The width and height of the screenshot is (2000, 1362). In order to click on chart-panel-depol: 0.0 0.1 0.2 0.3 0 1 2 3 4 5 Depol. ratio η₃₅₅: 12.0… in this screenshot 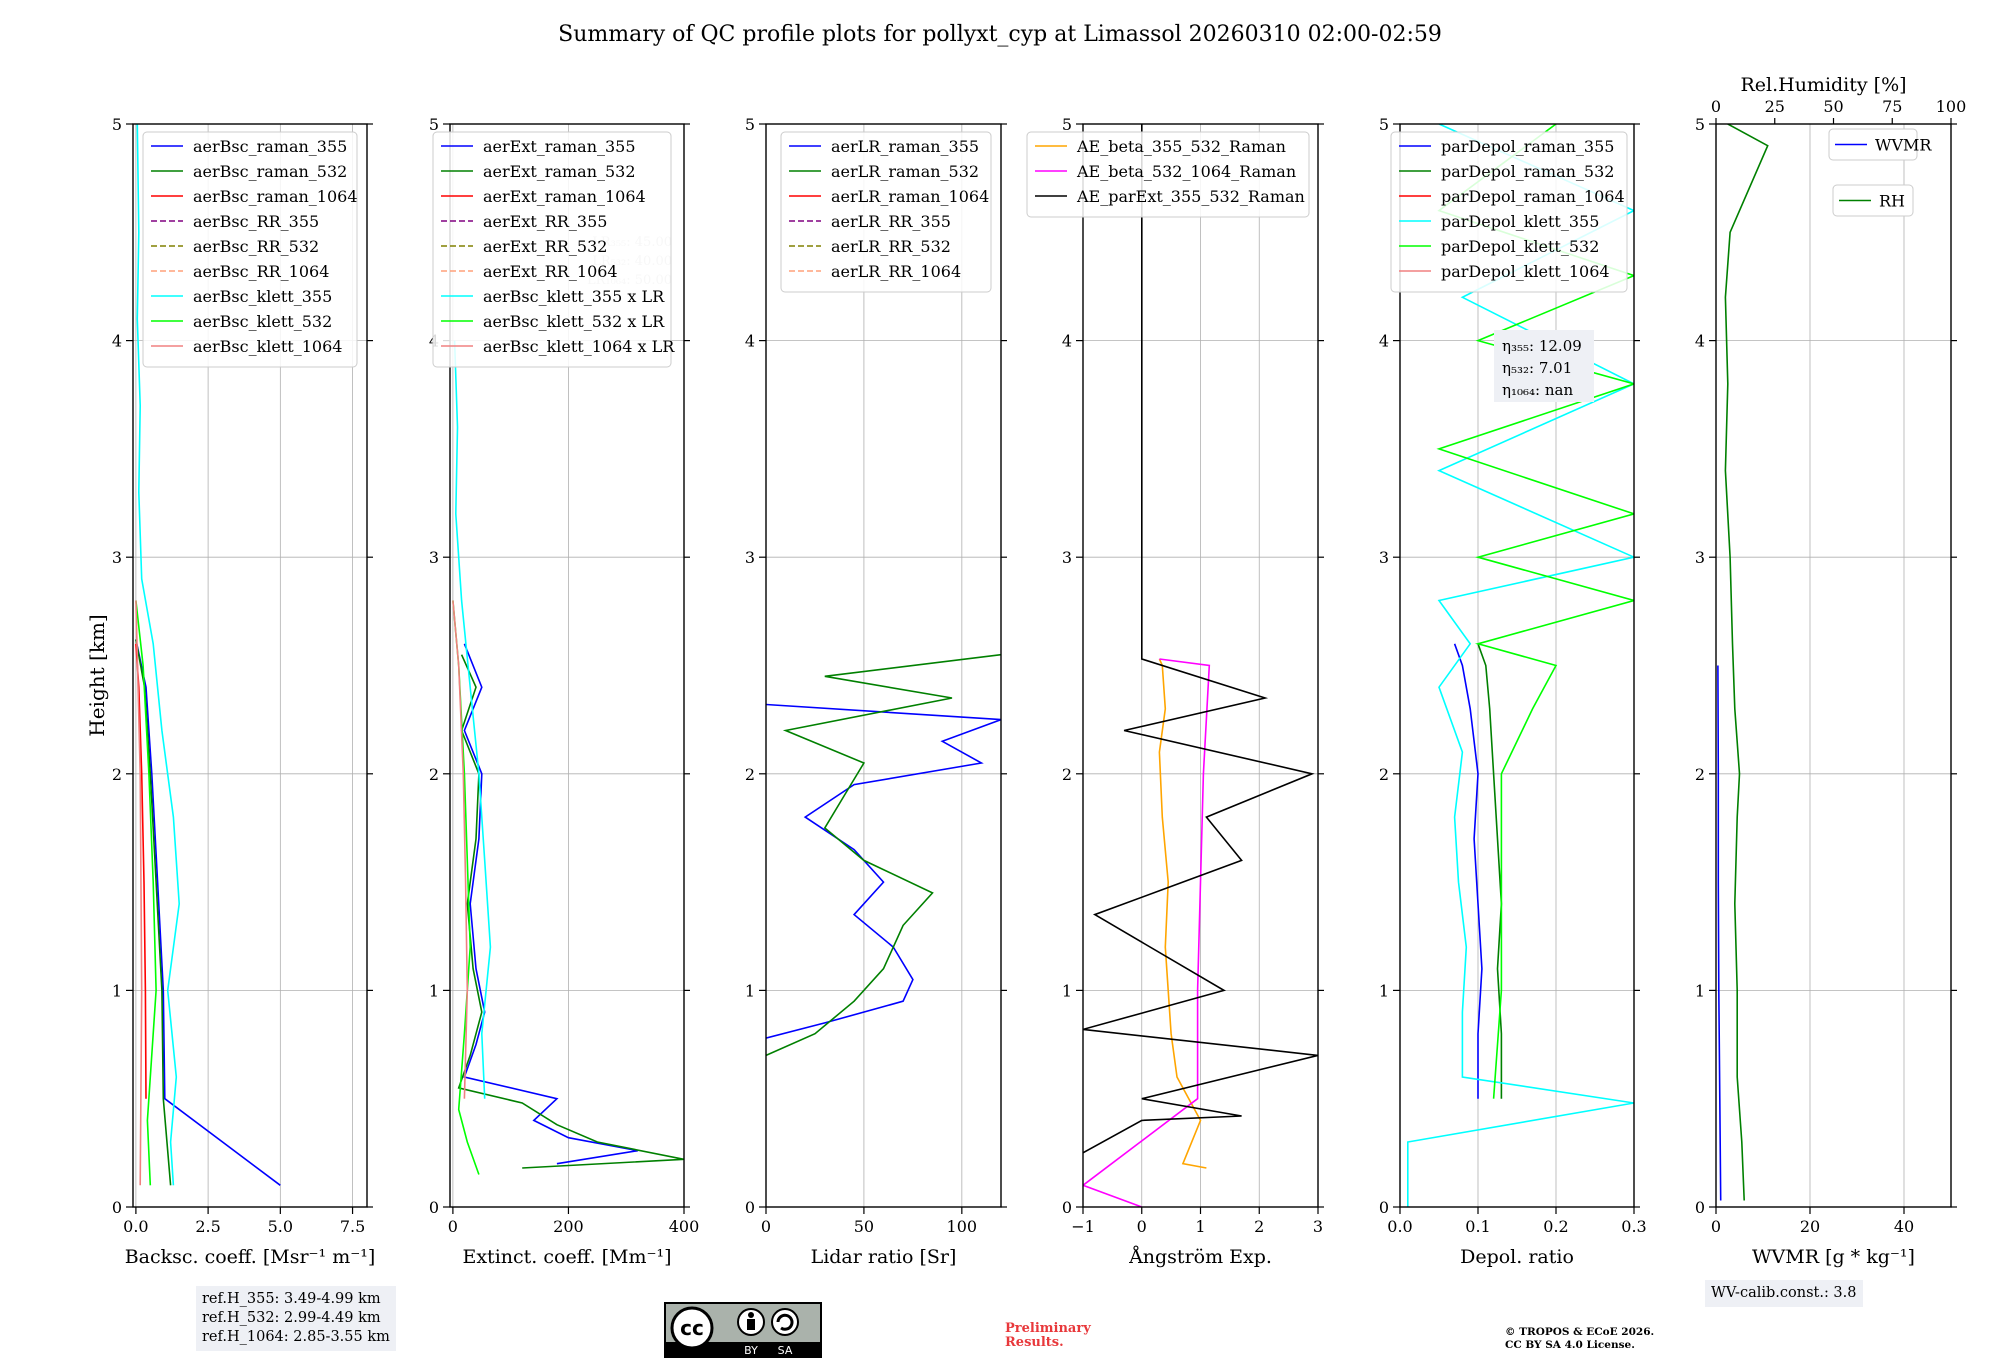, I will do `click(1513, 691)`.